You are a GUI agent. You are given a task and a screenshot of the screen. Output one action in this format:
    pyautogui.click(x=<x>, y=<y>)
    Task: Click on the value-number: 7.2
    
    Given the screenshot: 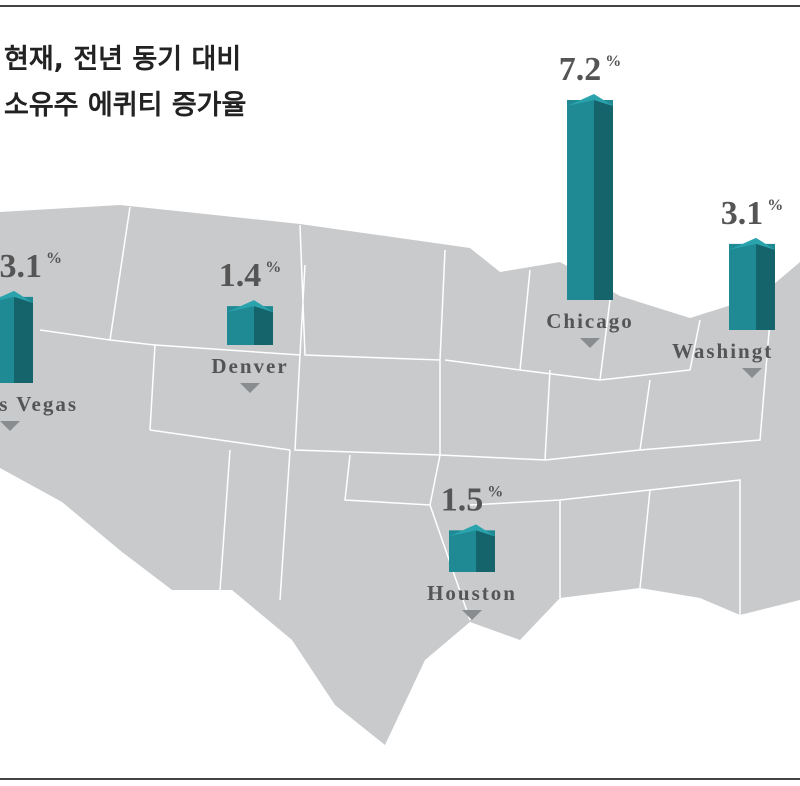 What is the action you would take?
    pyautogui.click(x=580, y=69)
    